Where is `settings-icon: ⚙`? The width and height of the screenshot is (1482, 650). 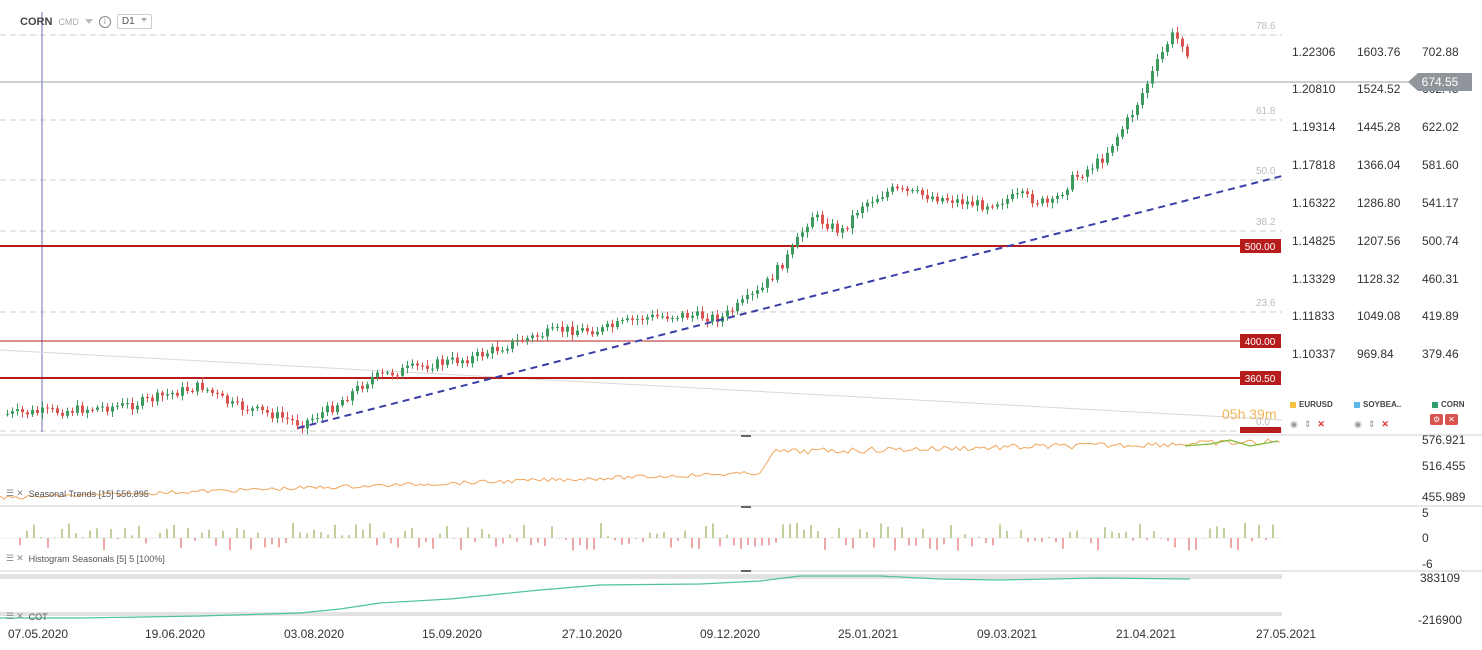 settings-icon: ⚙ is located at coordinates (1437, 419).